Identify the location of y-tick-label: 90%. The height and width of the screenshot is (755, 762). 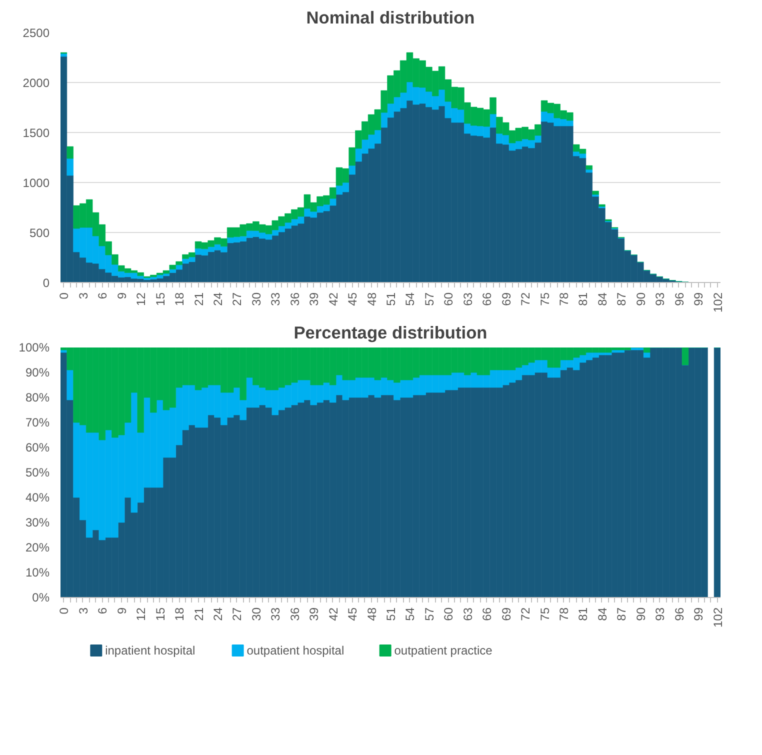
(37, 373).